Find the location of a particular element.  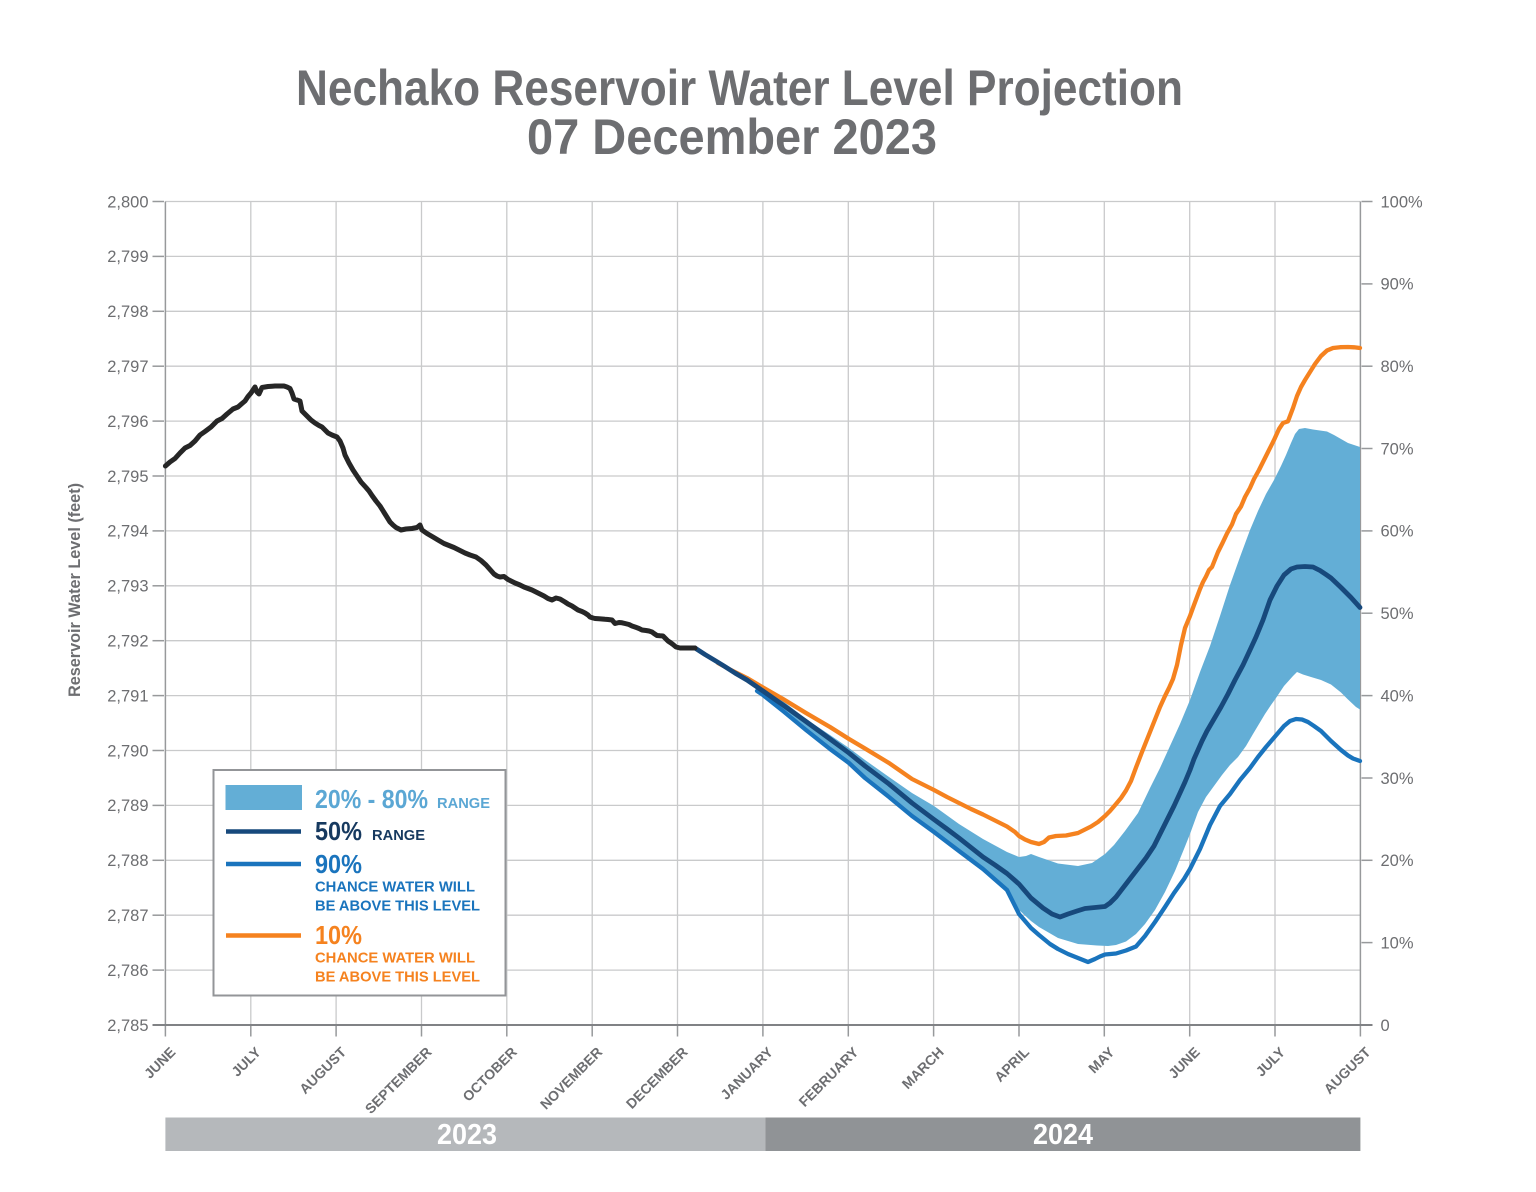

svg-text: 20% - 80% is located at coordinates (371, 799).